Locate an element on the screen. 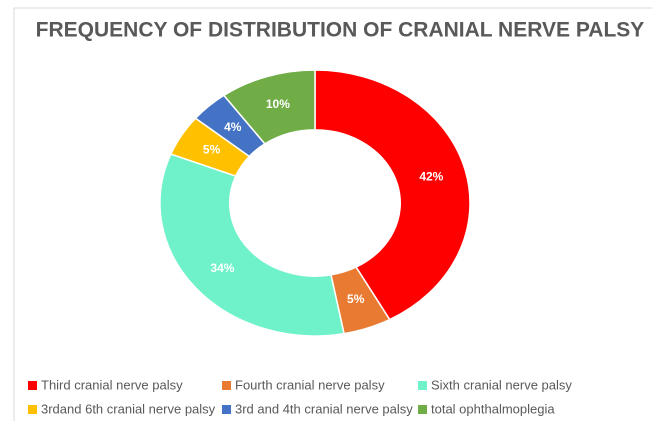  data-label: 34% is located at coordinates (222, 268).